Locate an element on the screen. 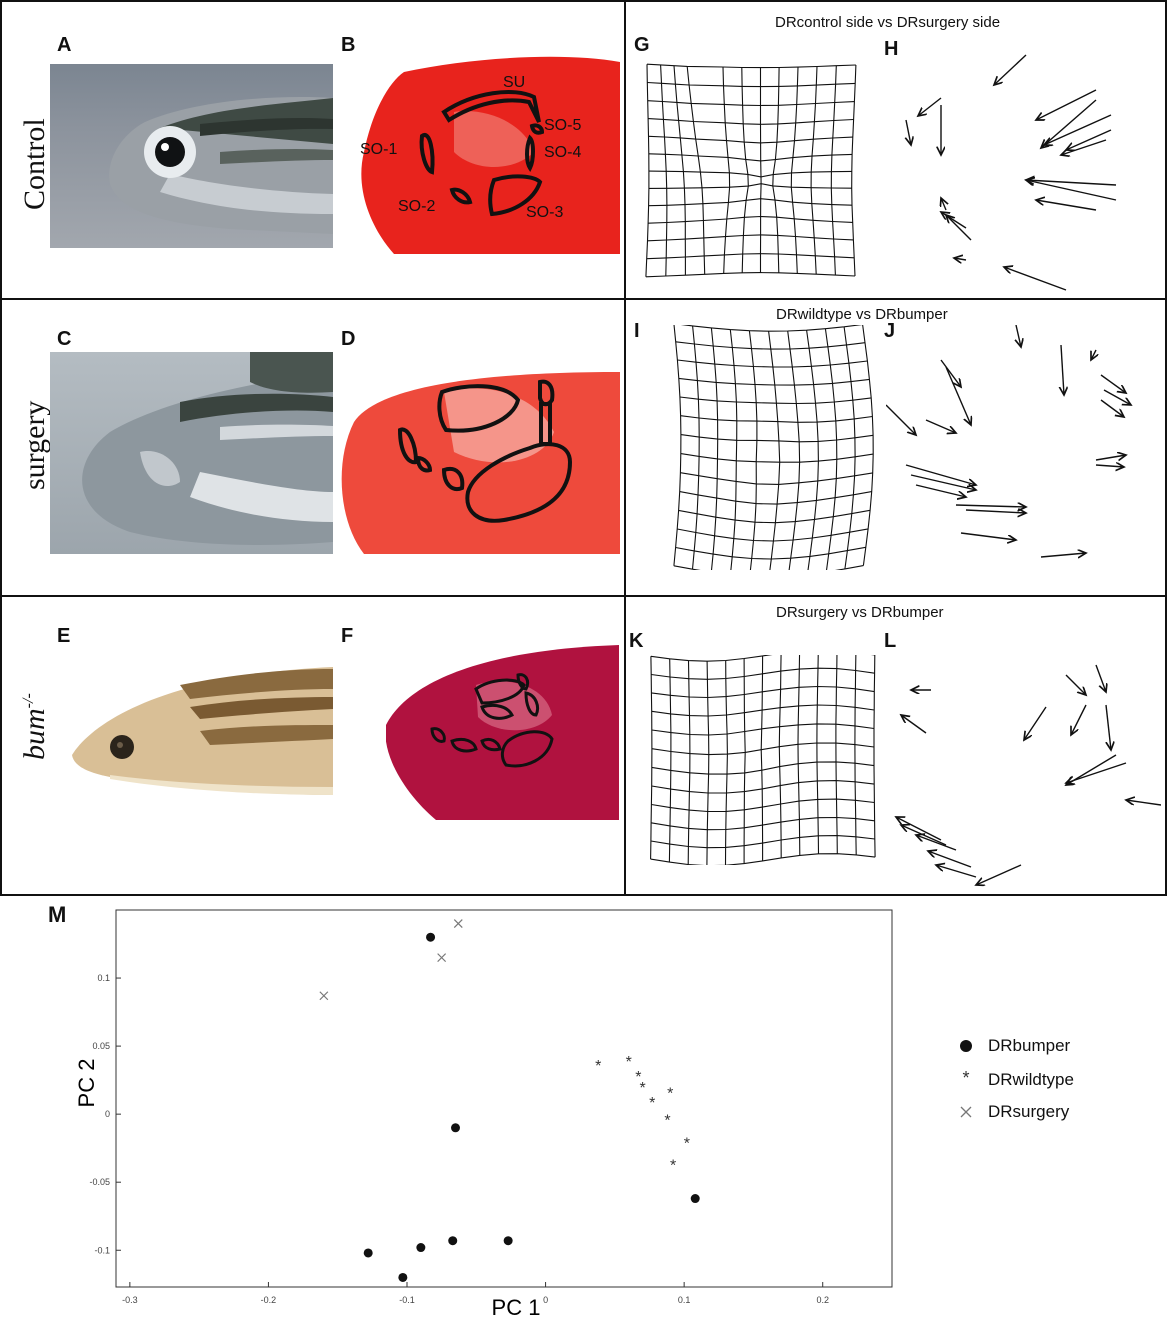 The width and height of the screenshot is (1167, 1320). y-tick-label: -0.05 is located at coordinates (99, 1182).